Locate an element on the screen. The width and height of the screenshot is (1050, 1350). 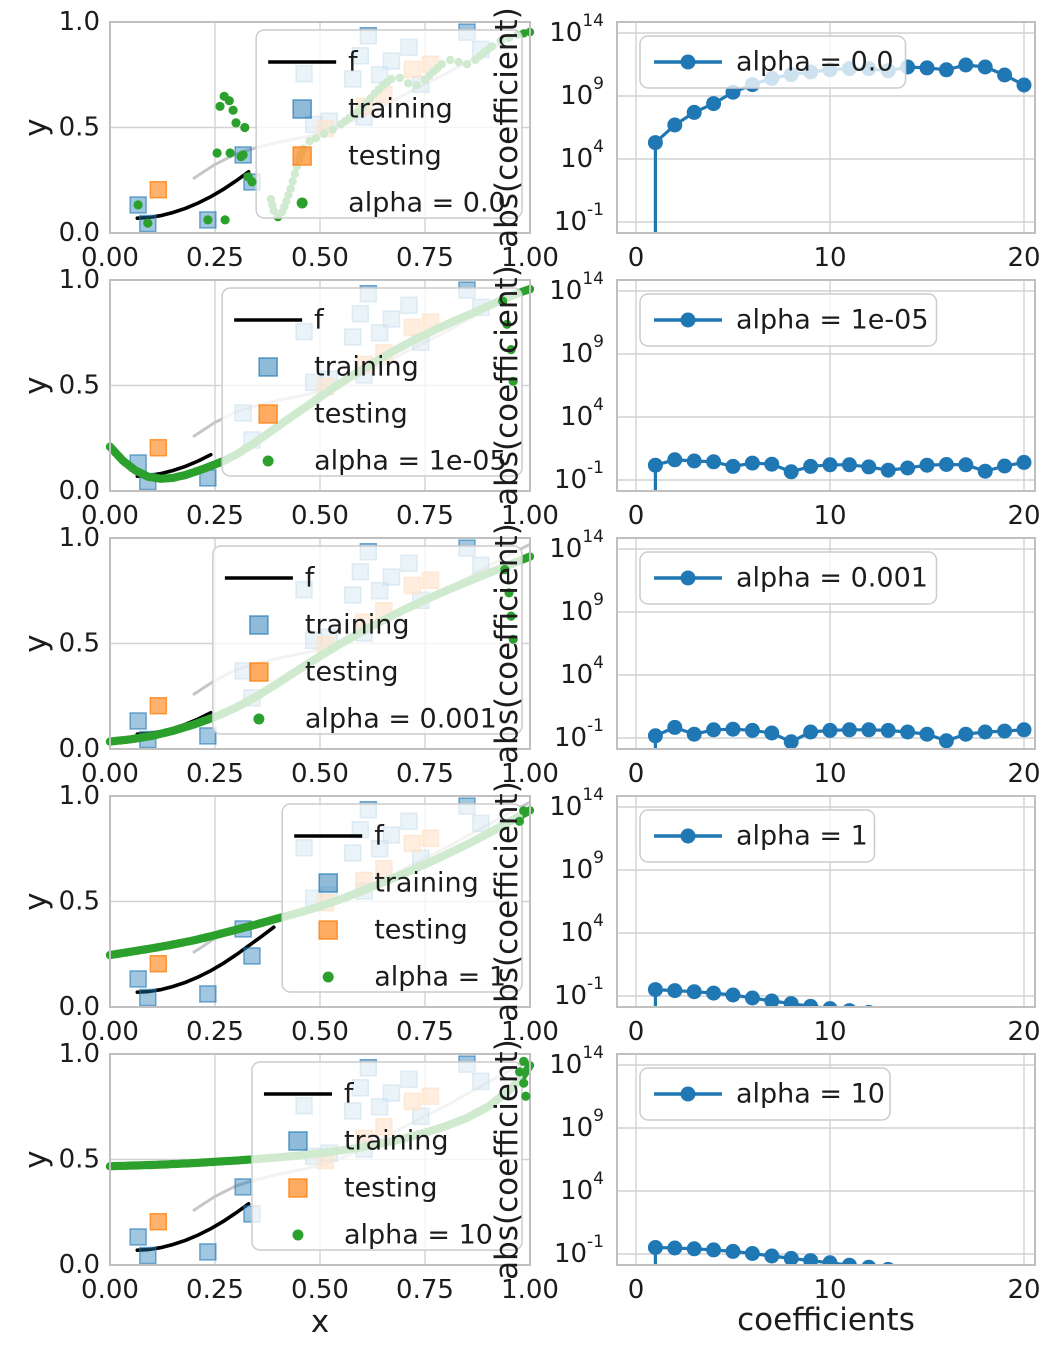
legend-label-alpha: alpha = 0.001 is located at coordinates (832, 578).